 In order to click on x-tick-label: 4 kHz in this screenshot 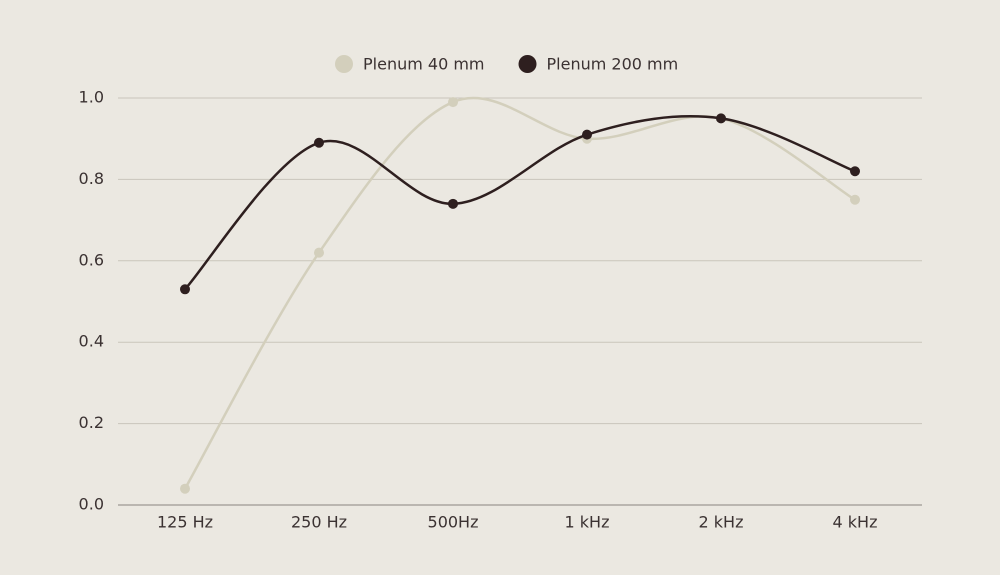, I will do `click(855, 522)`.